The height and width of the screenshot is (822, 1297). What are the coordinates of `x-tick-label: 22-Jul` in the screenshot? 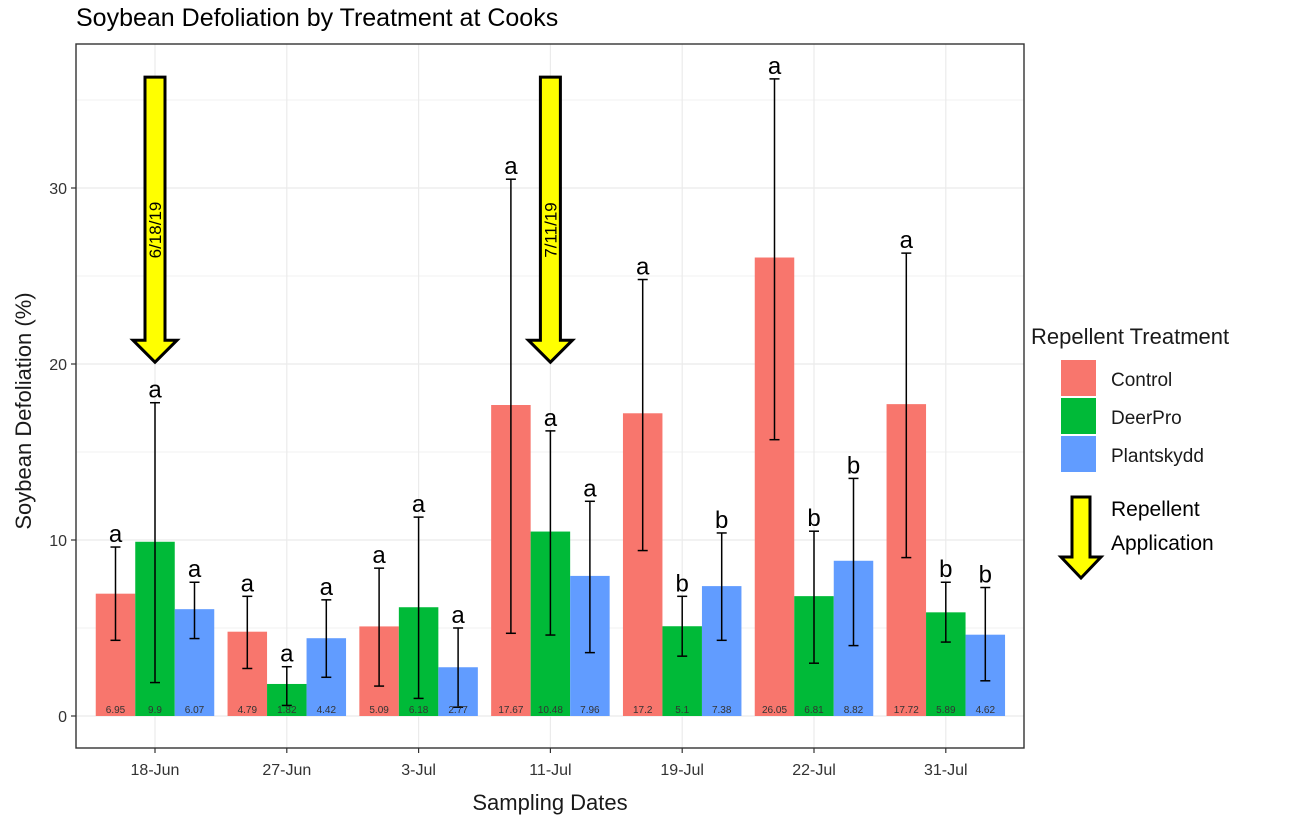 It's located at (814, 770).